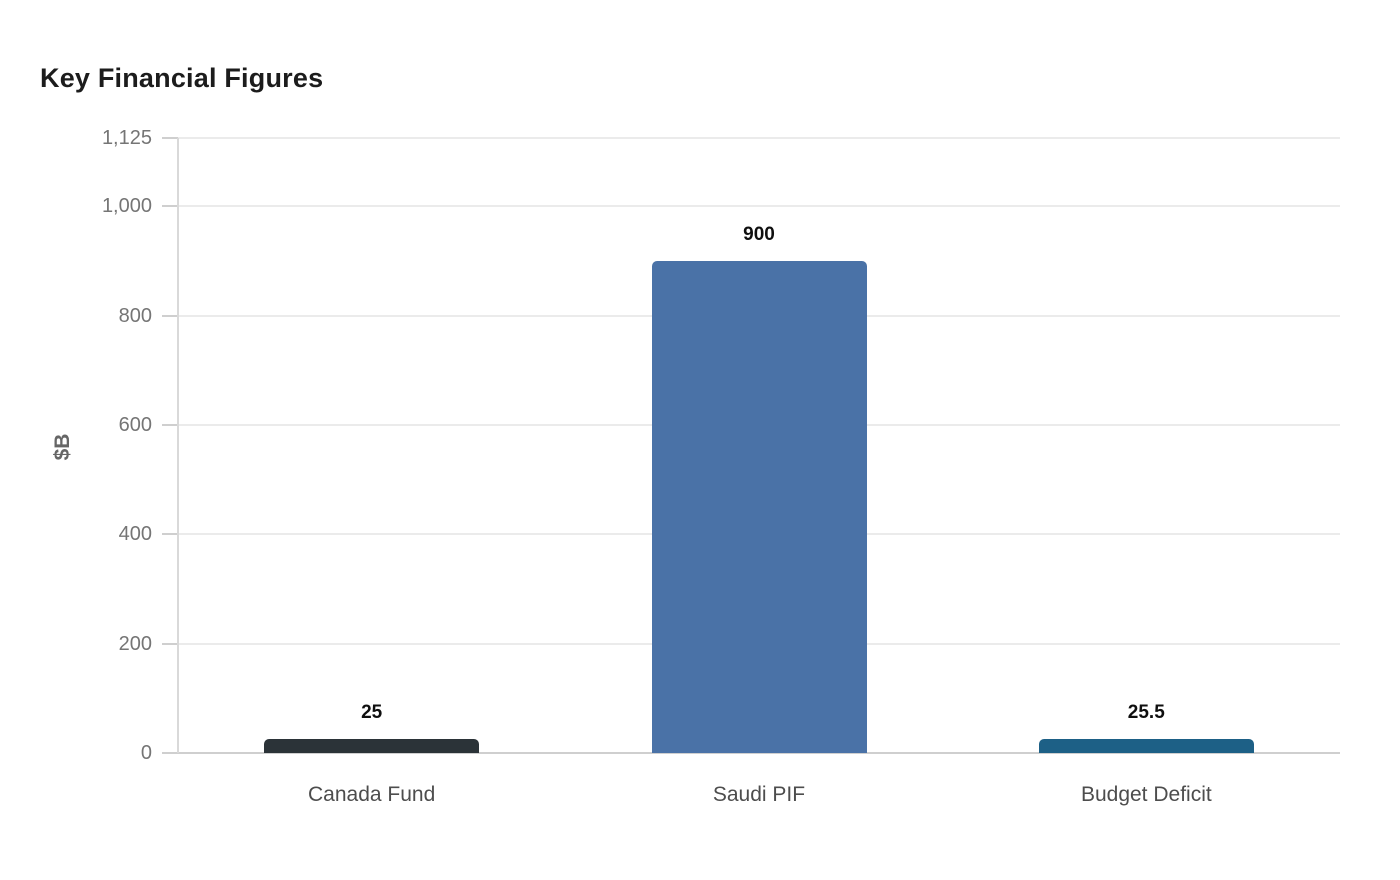  Describe the element at coordinates (126, 206) in the screenshot. I see `y-tick-label: 1,000` at that location.